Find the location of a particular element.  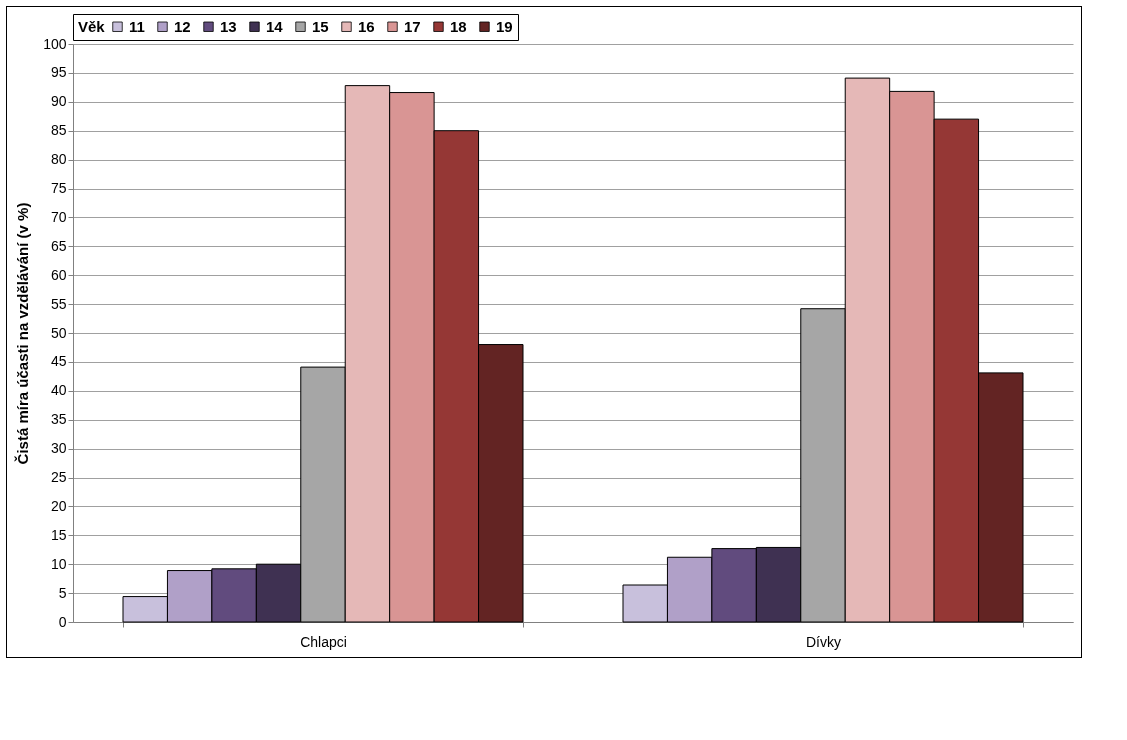

y-axis-title: Čistá míra účasti na vzdělávání (v %) is located at coordinates (23, 333).